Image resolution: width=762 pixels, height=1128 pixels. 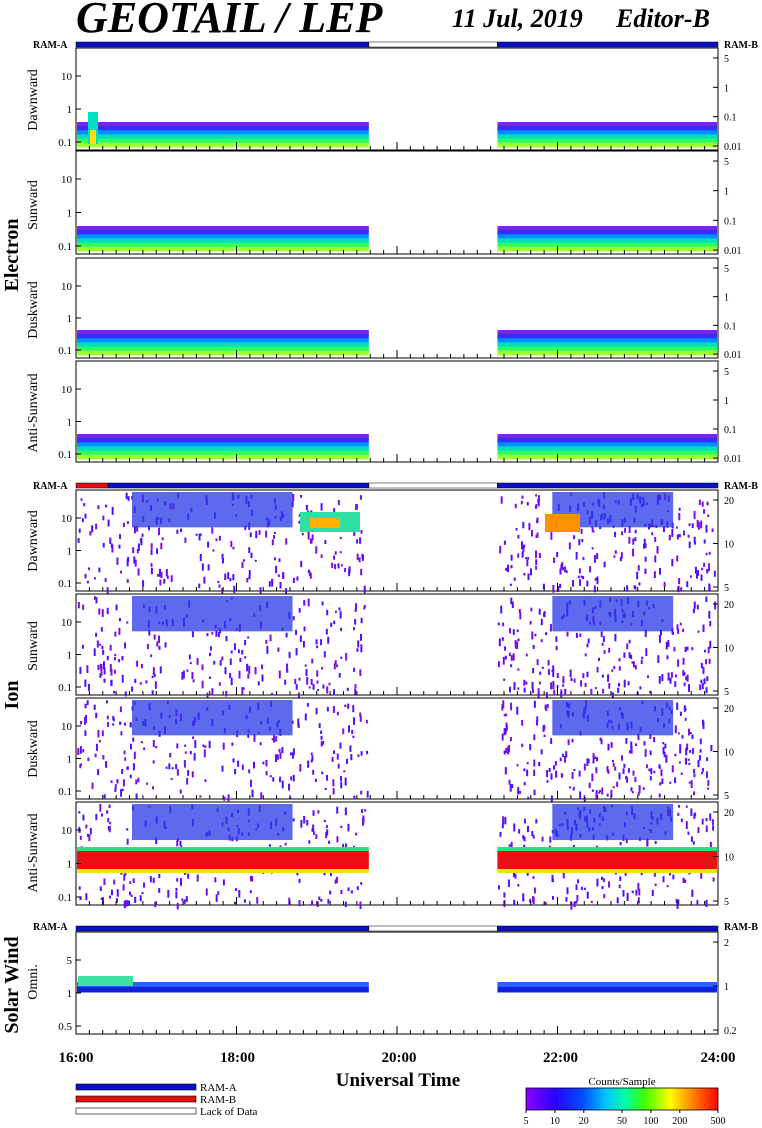 I want to click on panel-electron-duskward, so click(x=397, y=308).